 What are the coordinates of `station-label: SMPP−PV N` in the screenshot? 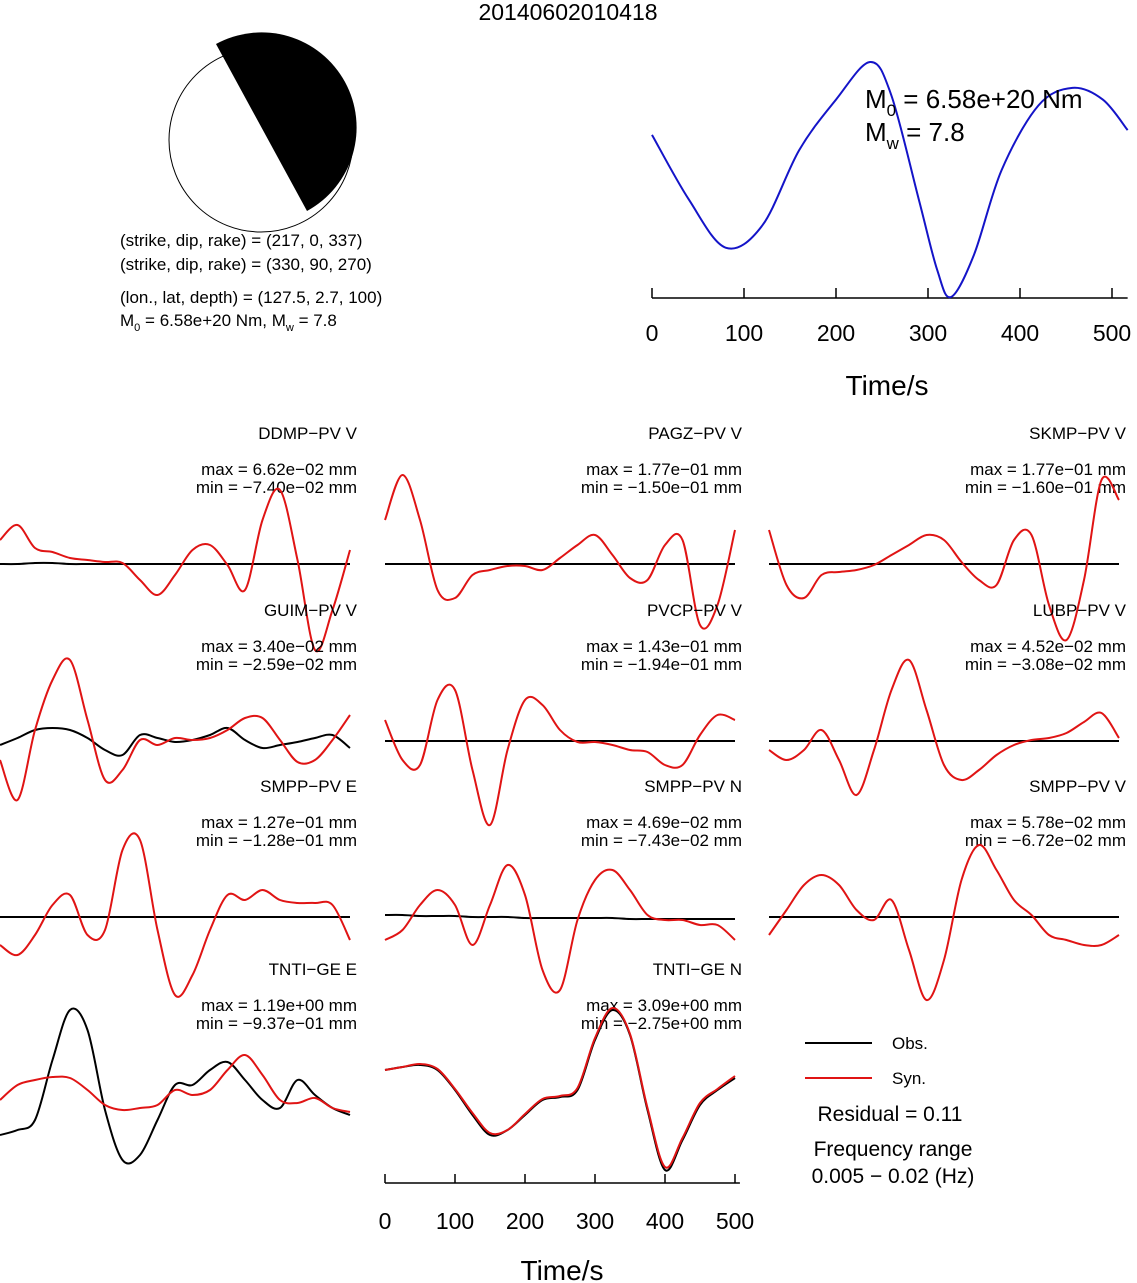 It's located at (693, 786).